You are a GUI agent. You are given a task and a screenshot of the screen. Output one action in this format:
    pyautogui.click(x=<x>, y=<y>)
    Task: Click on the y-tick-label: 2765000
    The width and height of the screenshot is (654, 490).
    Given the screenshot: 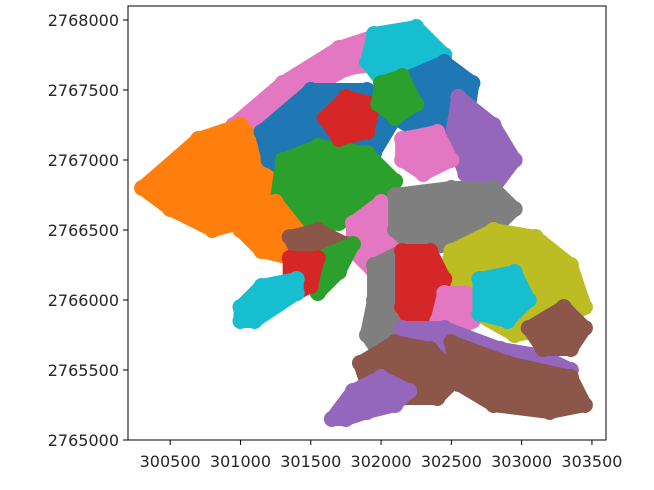 What is the action you would take?
    pyautogui.click(x=83, y=440)
    